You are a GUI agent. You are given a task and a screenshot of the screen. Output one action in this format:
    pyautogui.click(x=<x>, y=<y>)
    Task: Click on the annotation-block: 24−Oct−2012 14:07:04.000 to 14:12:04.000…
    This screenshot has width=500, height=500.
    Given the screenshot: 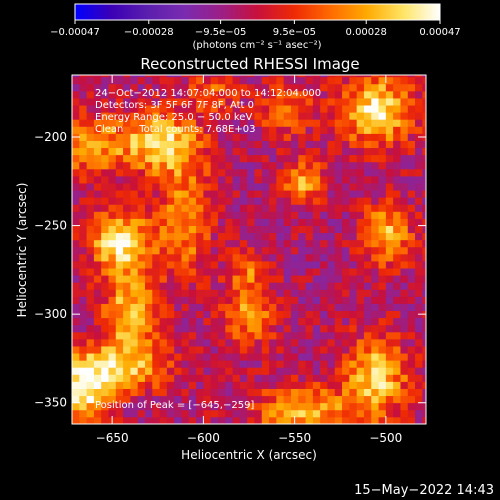 What is the action you would take?
    pyautogui.click(x=208, y=111)
    